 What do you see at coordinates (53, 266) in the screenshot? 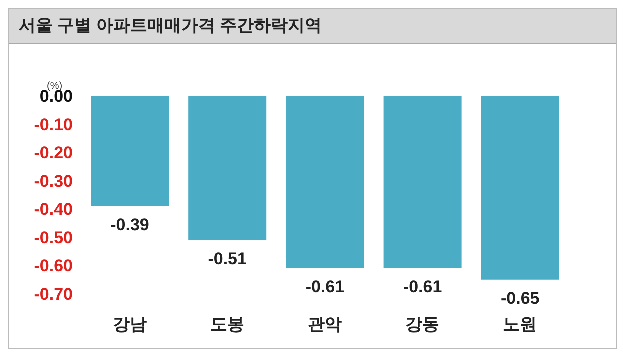
I see `y-tick-label: -0.60` at bounding box center [53, 266].